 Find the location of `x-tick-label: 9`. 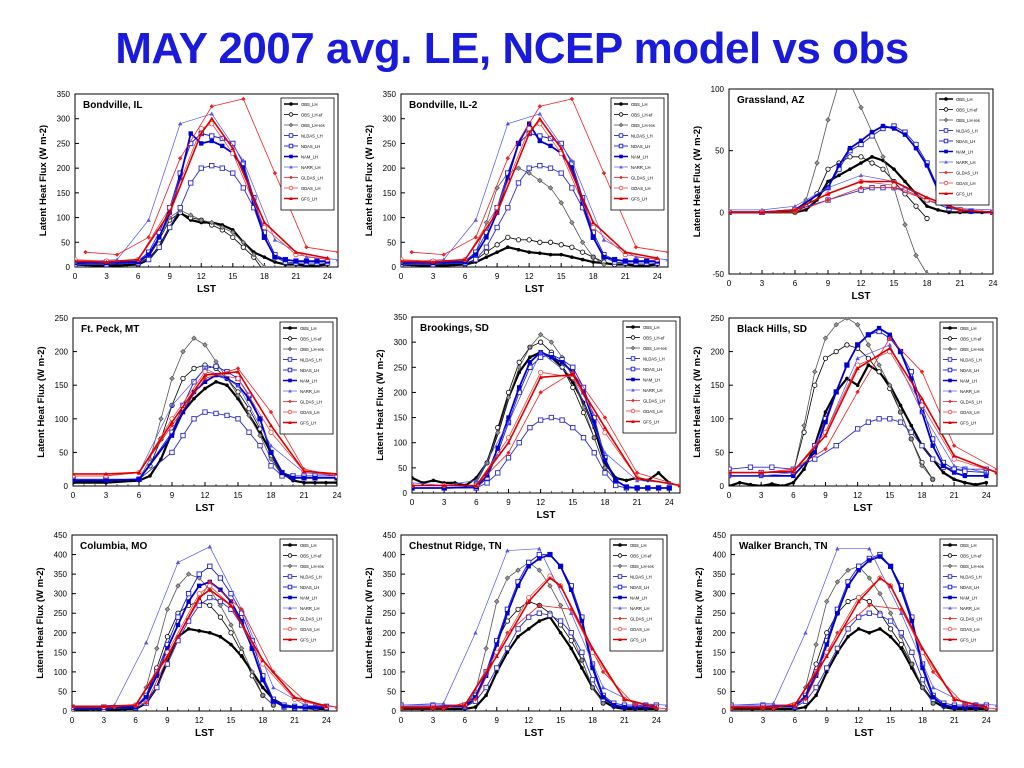

x-tick-label: 9 is located at coordinates (828, 283).